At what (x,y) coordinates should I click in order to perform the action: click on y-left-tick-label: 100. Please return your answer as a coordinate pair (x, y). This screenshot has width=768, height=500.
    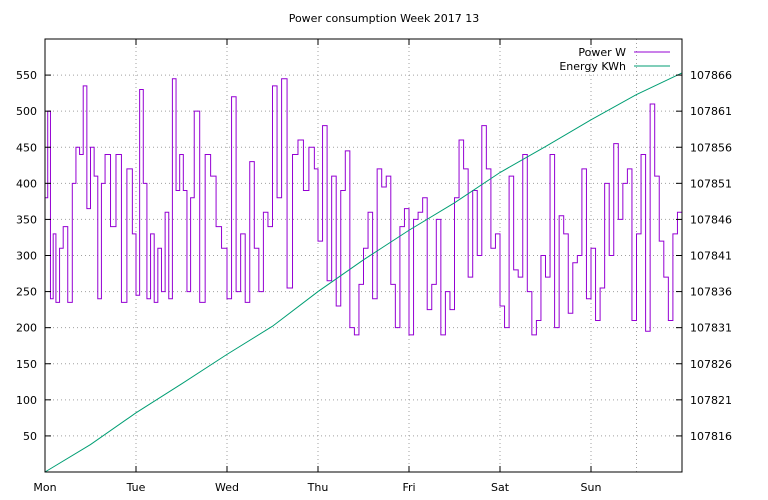
    Looking at the image, I should click on (26, 400).